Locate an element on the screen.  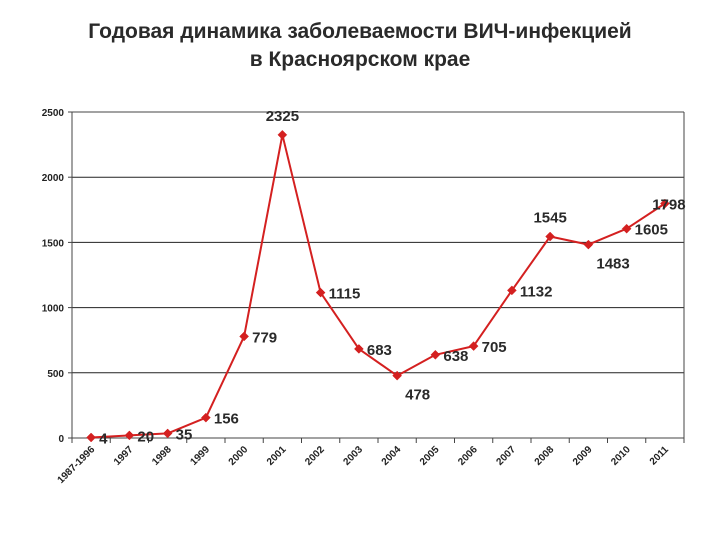
data-label: 1115 is located at coordinates (345, 294).